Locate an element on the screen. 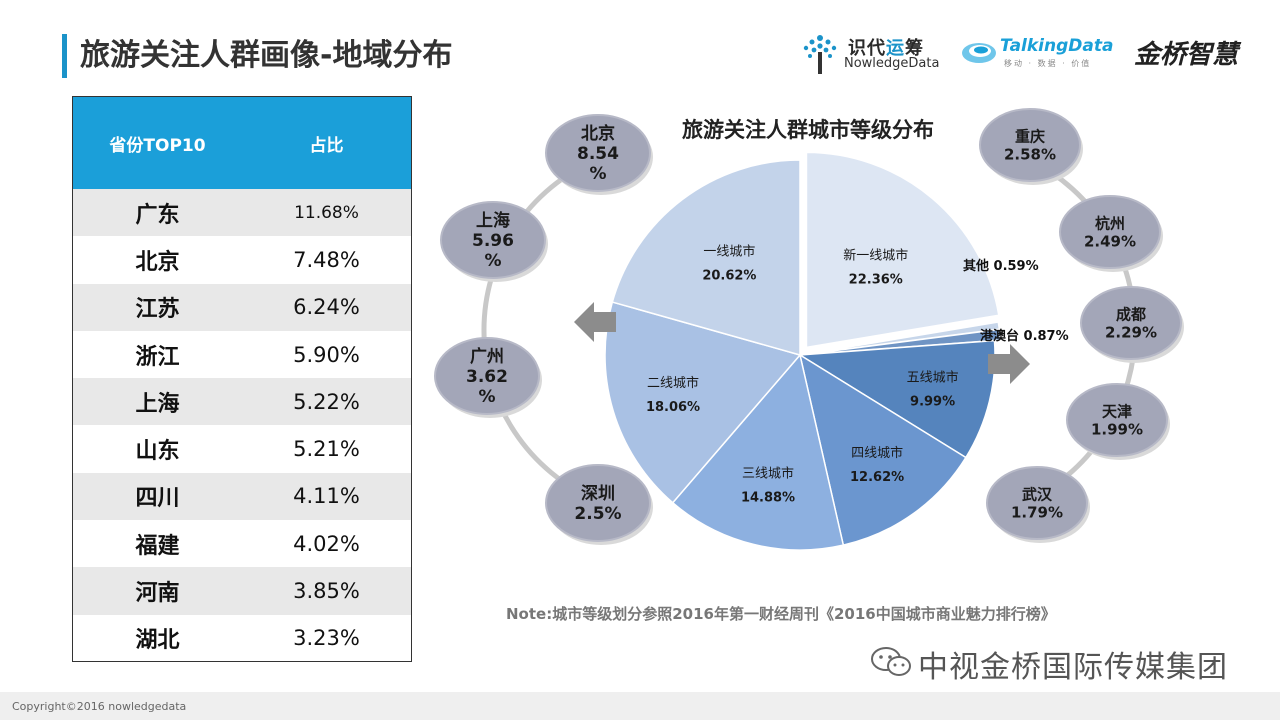 The height and width of the screenshot is (720, 1280). table-row: 上海 5.22% is located at coordinates (242, 402).